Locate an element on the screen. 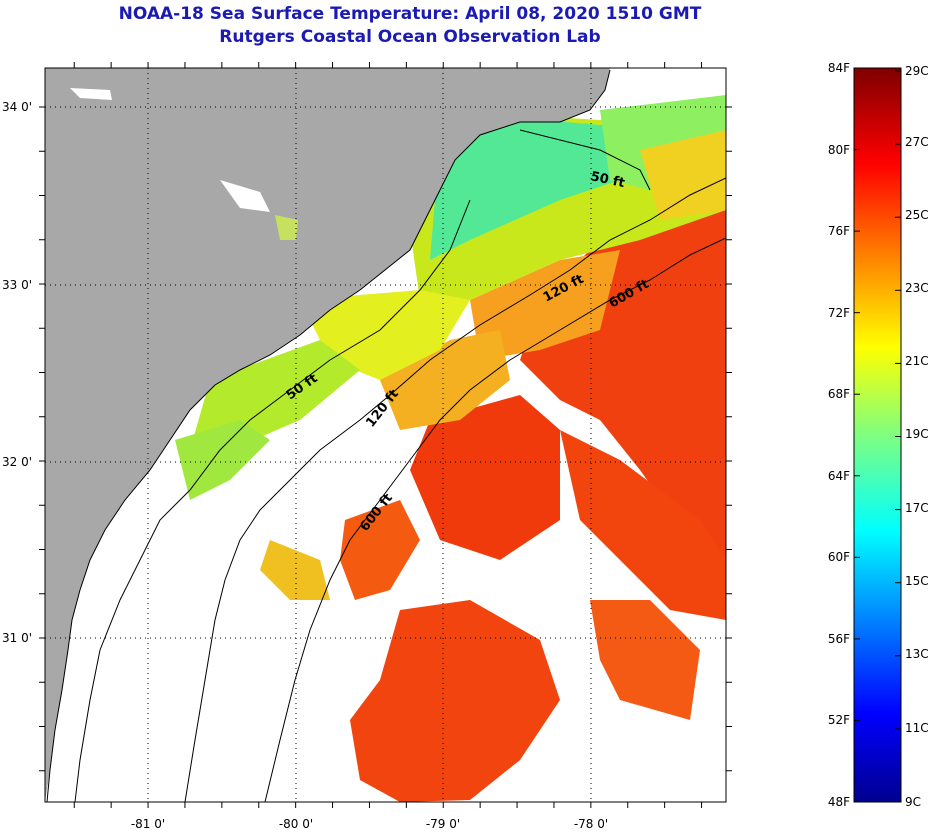  colorbar-c-13: 13C is located at coordinates (916, 654).